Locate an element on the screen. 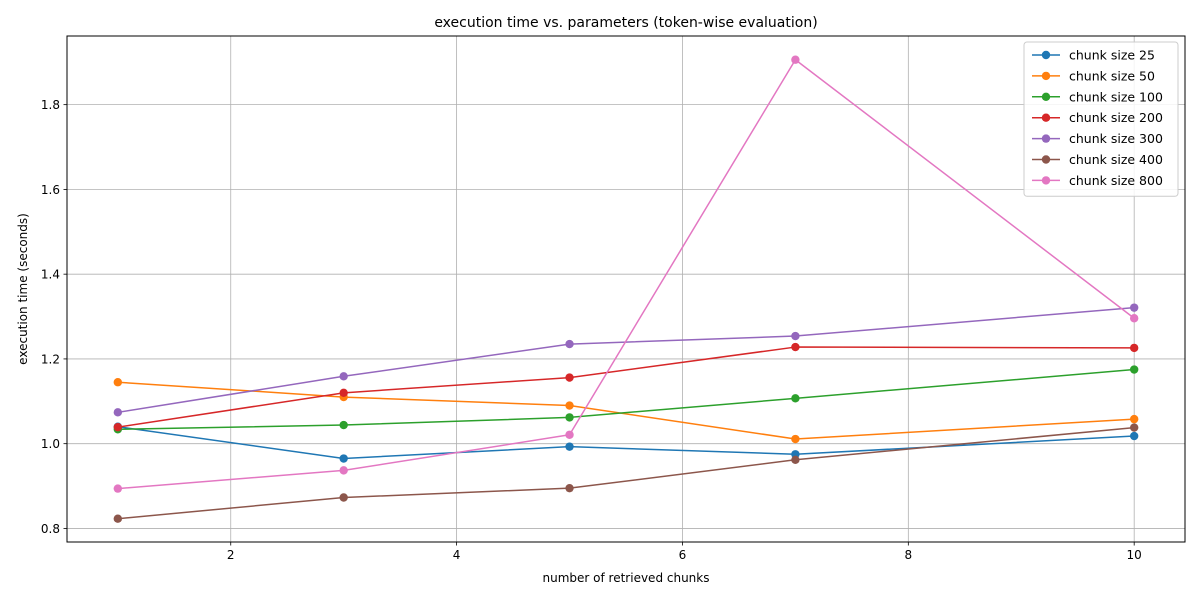 The image size is (1200, 600). legend-entry: chunk size 200 is located at coordinates (1097, 117).